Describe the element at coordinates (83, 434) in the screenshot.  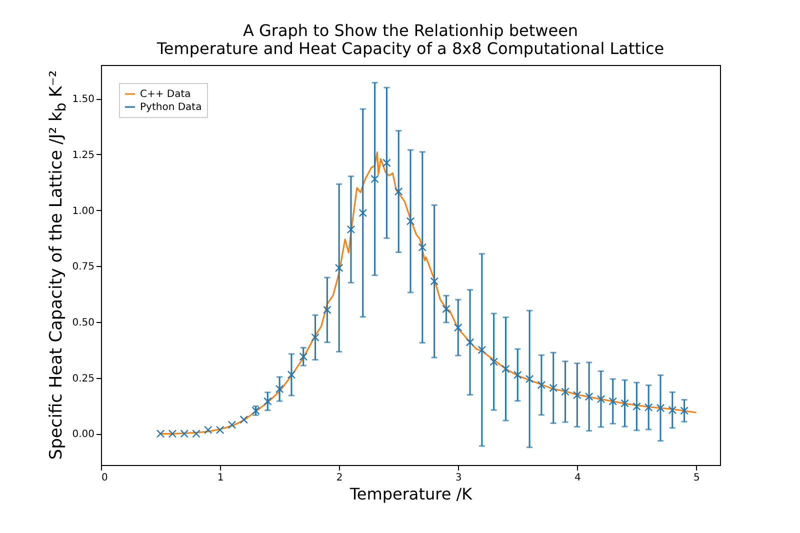
I see `y-tick-label: 0.00` at that location.